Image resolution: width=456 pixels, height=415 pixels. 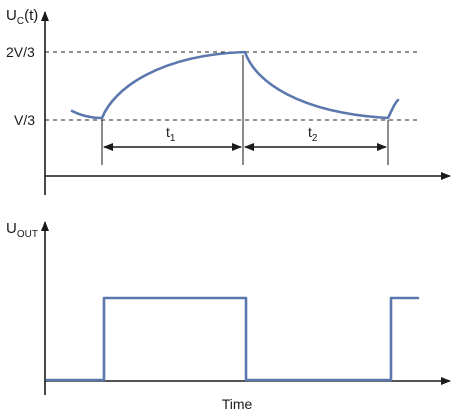 What do you see at coordinates (22, 230) in the screenshot?
I see `bottom-axis-label: UOUT` at bounding box center [22, 230].